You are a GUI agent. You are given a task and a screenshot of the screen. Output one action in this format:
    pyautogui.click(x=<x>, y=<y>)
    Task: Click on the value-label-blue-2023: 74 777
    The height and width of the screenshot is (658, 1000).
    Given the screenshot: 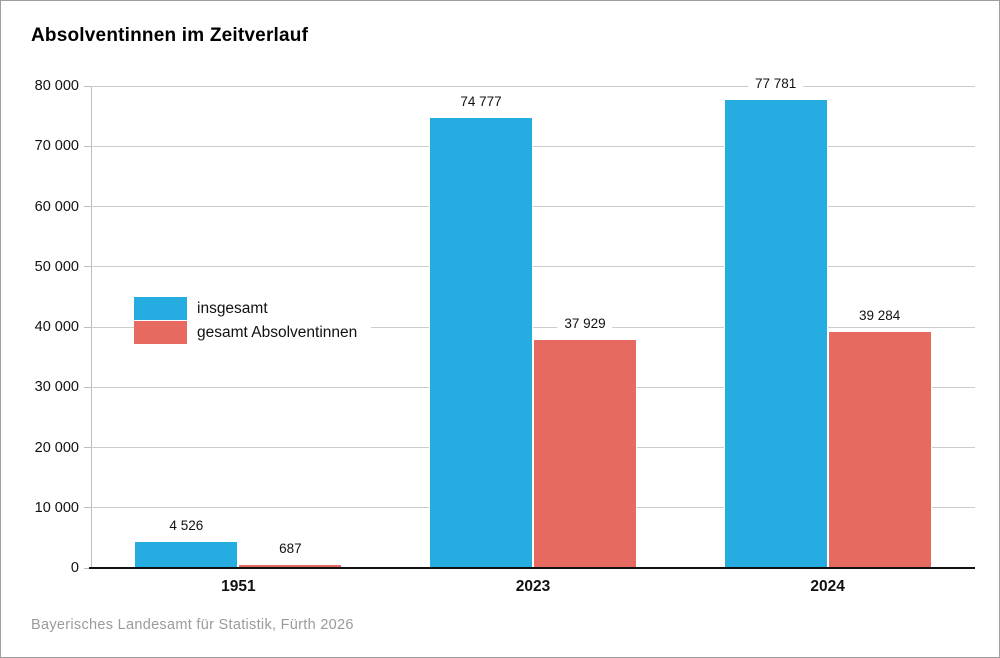 What is the action you would take?
    pyautogui.click(x=481, y=101)
    